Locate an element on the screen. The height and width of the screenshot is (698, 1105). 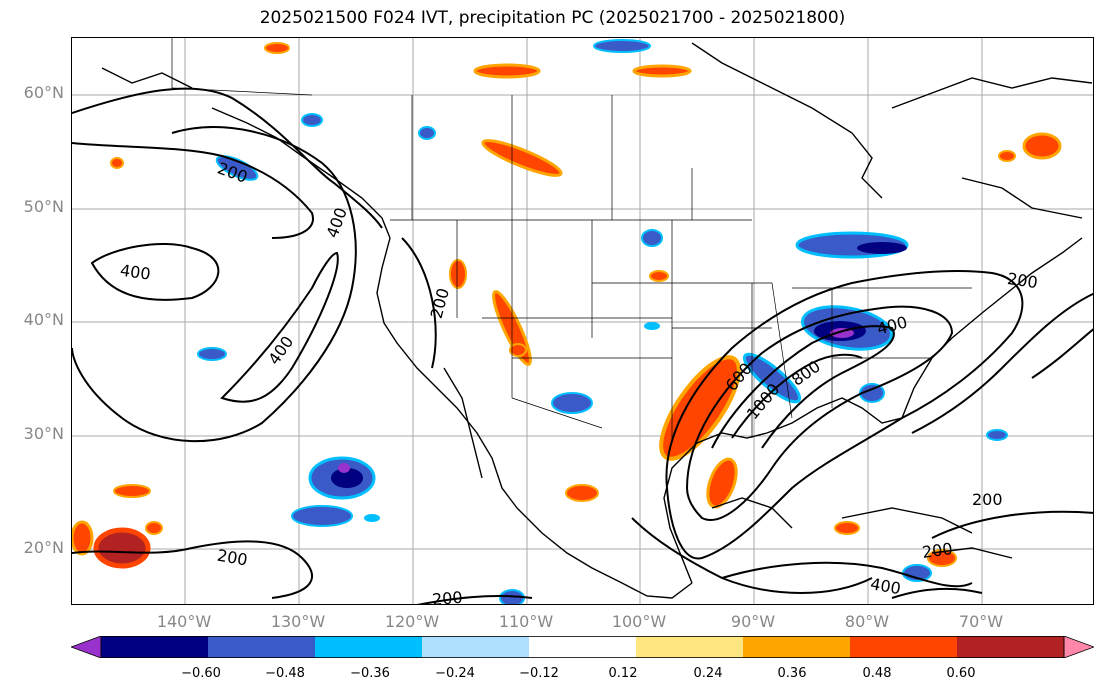
lon-label-120w: 120°W is located at coordinates (412, 621).